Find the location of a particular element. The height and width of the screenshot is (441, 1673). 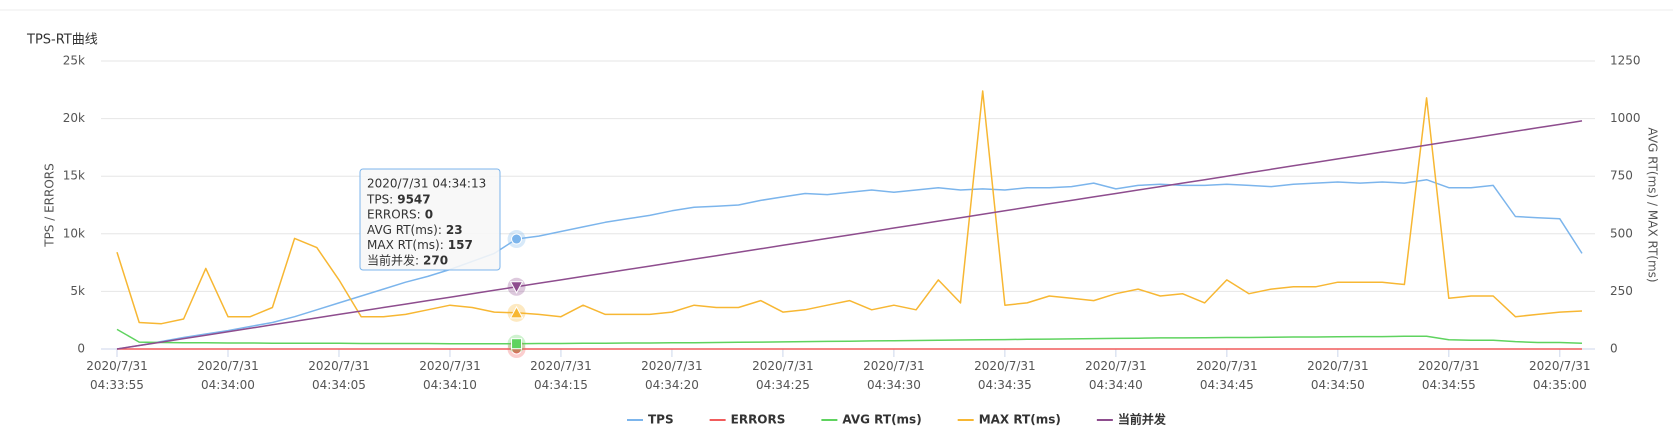

tooltip-title: 2020/7/31 04:34:13 is located at coordinates (426, 184).